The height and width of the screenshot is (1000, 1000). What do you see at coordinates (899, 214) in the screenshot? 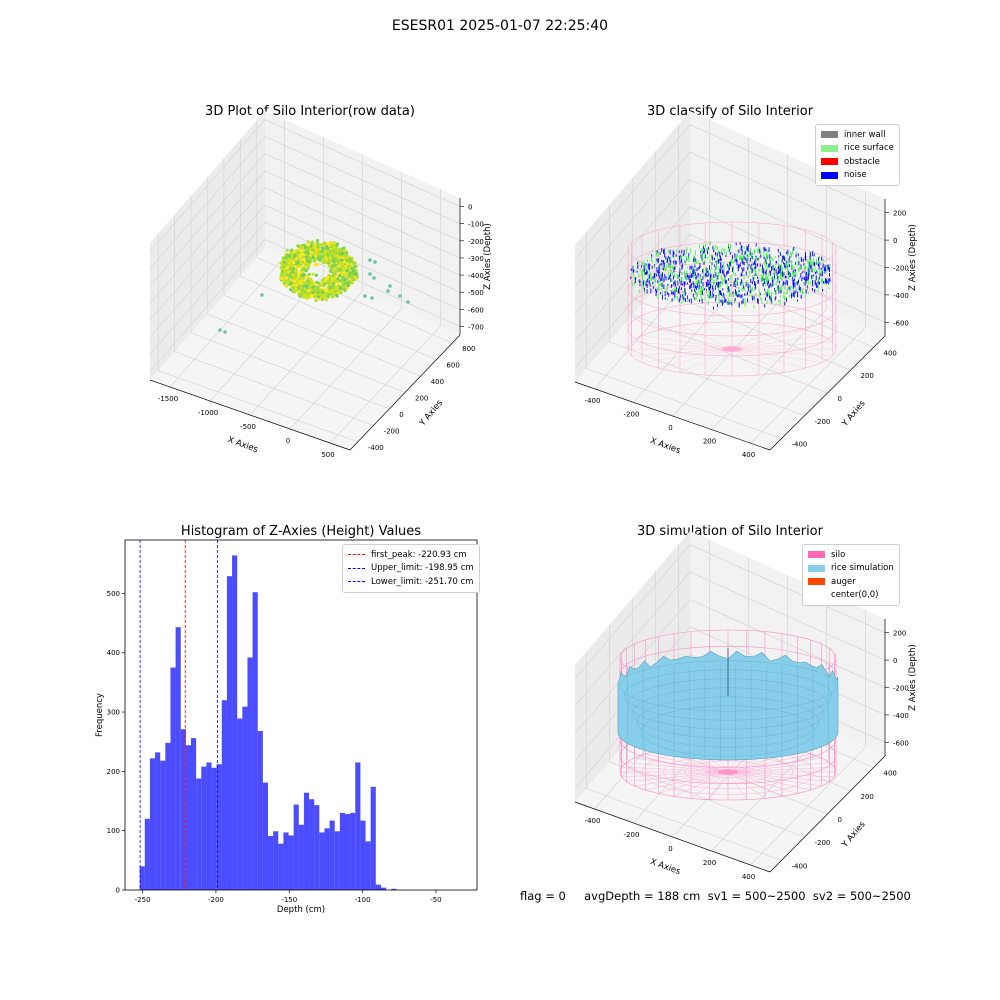
I see `cls-ztick-label: 200` at bounding box center [899, 214].